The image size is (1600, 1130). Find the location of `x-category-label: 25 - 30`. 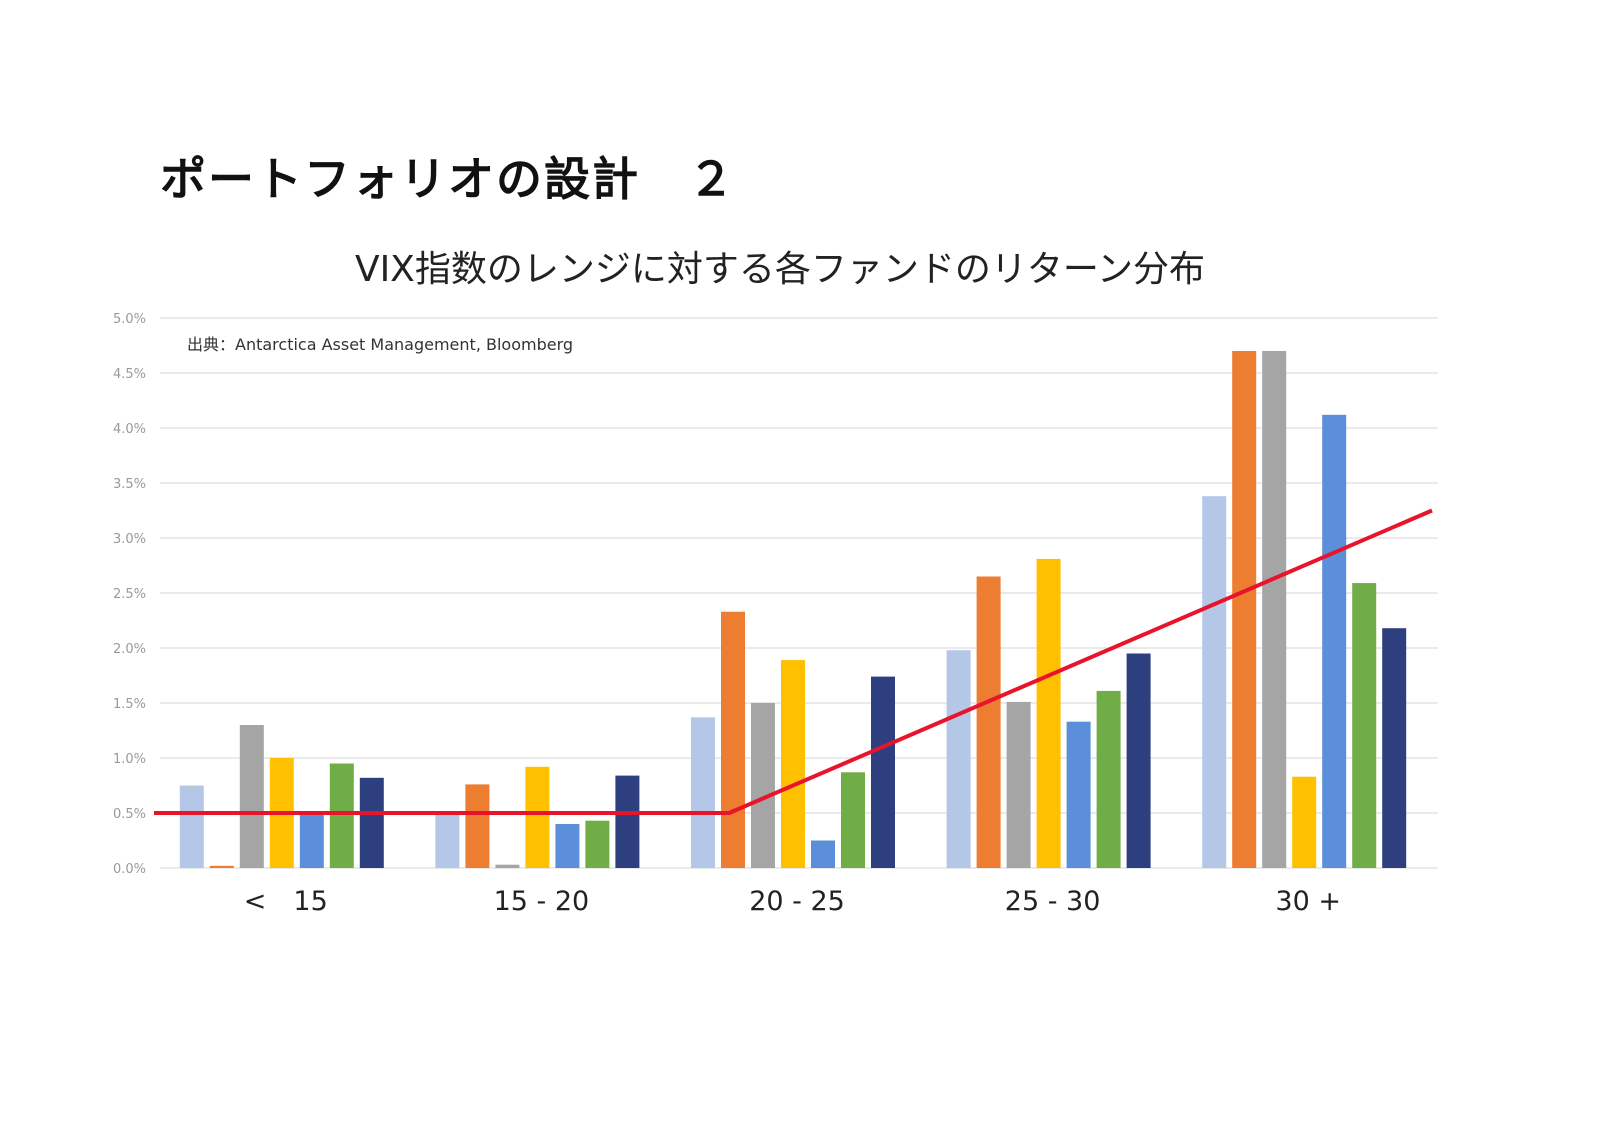

x-category-label: 25 - 30 is located at coordinates (1053, 901).